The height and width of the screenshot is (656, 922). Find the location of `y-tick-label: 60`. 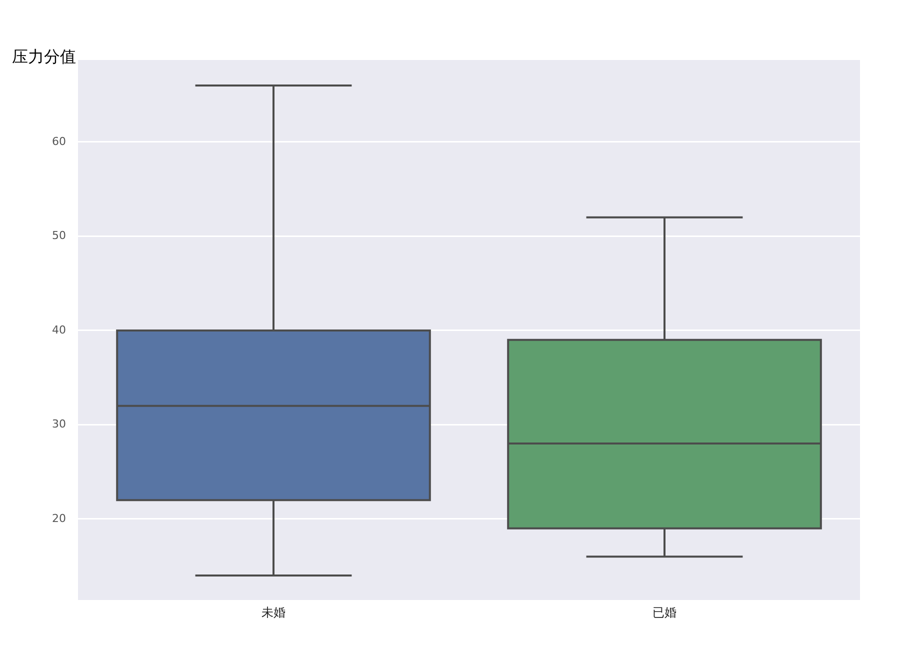

y-tick-label: 60 is located at coordinates (59, 141).